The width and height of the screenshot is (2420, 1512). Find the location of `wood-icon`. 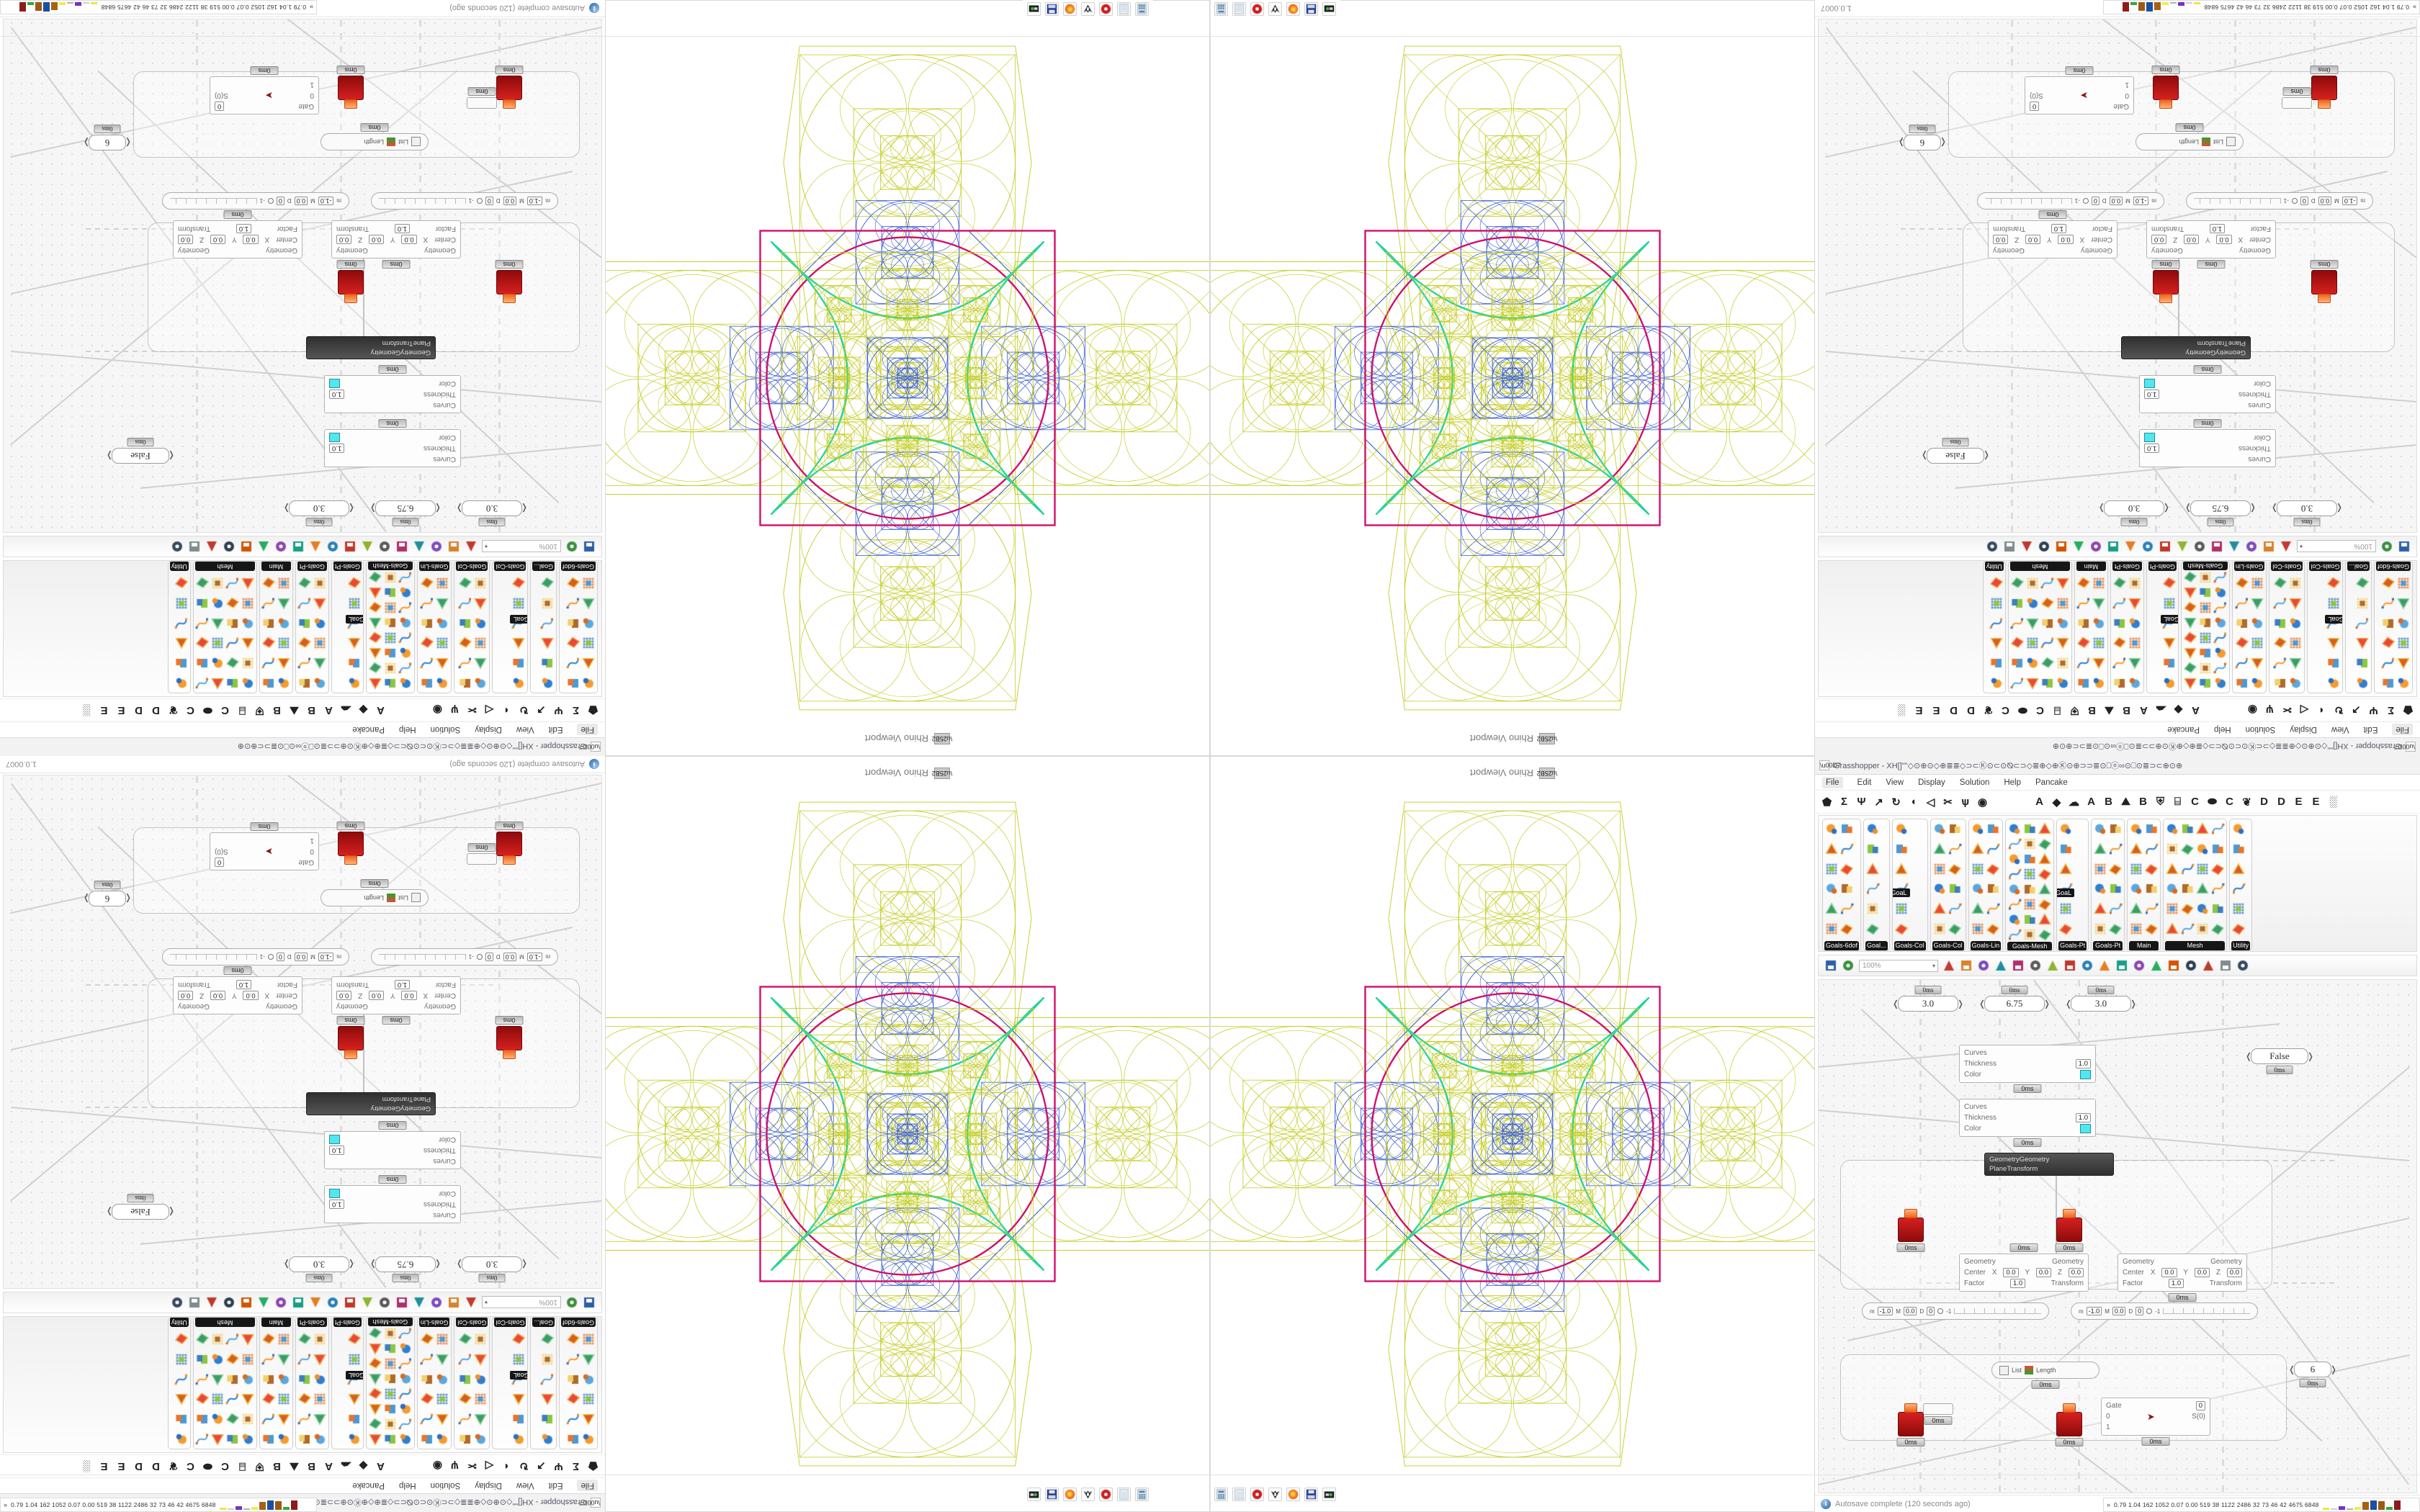

wood-icon is located at coordinates (2202, 888).